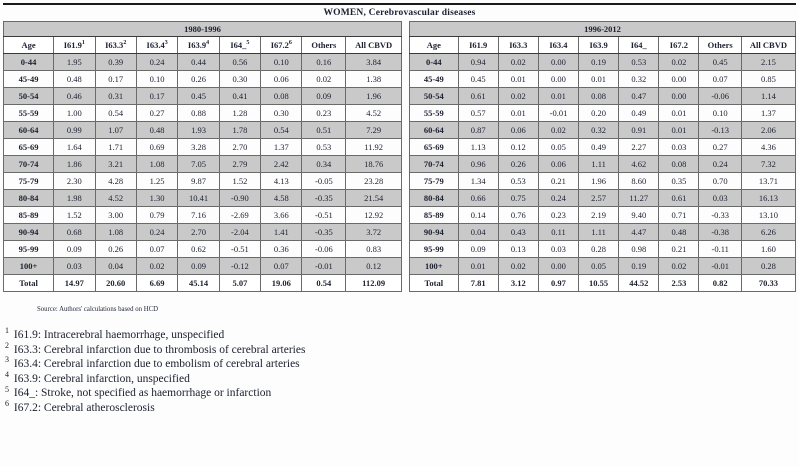  I want to click on table-row: 80-84 0.66 0.75 0.24 2.57 11.27 0.61 0.03 16.13, so click(603, 198).